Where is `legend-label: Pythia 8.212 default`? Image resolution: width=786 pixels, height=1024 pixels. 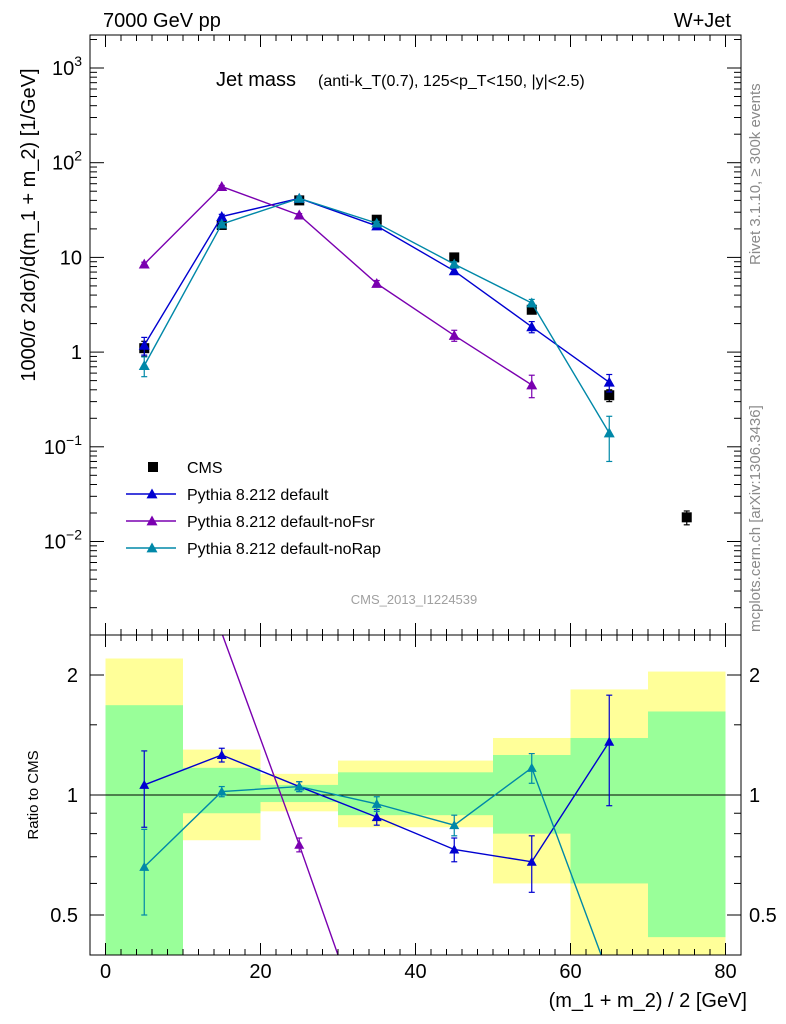 legend-label: Pythia 8.212 default is located at coordinates (258, 495).